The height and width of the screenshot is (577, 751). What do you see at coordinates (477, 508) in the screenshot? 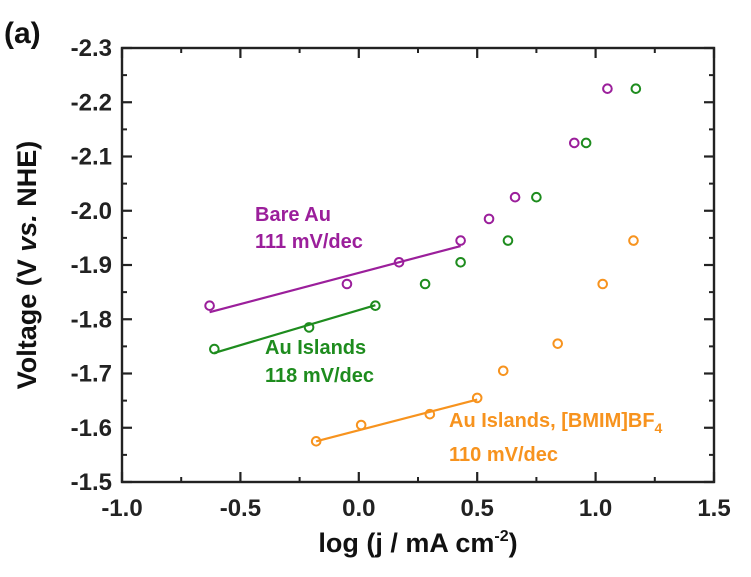
I see `x-tick-label: 0.5` at bounding box center [477, 508].